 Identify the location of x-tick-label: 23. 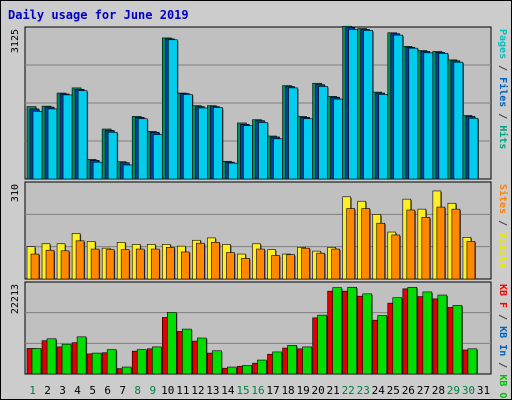
(363, 390).